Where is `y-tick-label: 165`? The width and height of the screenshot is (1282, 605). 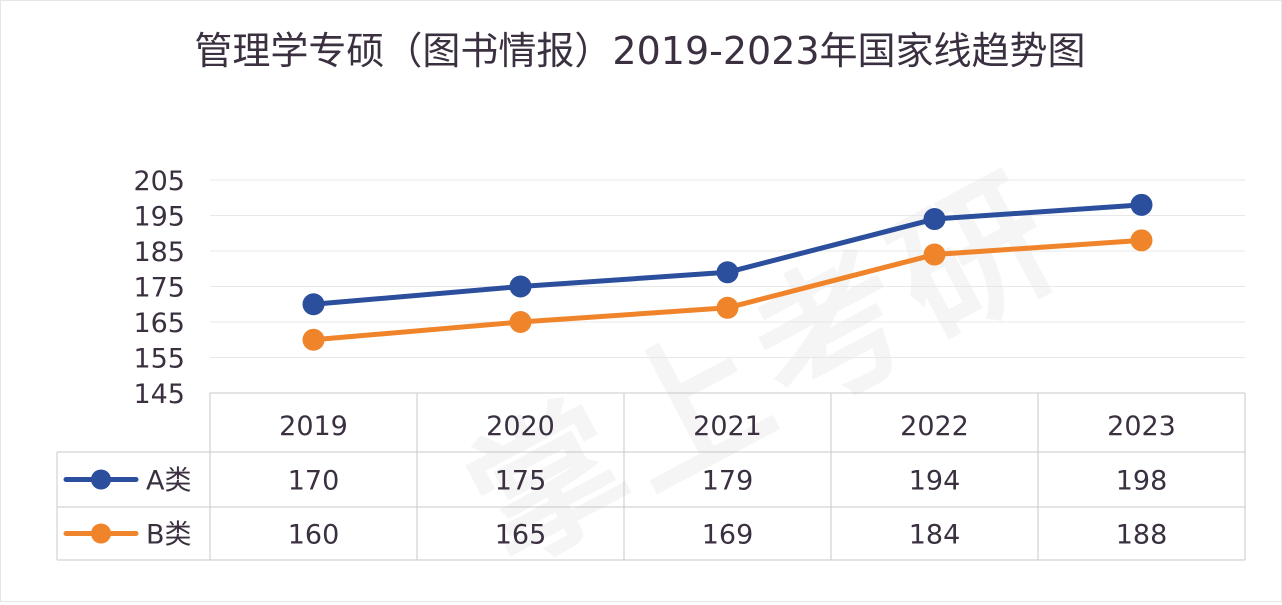 y-tick-label: 165 is located at coordinates (159, 323).